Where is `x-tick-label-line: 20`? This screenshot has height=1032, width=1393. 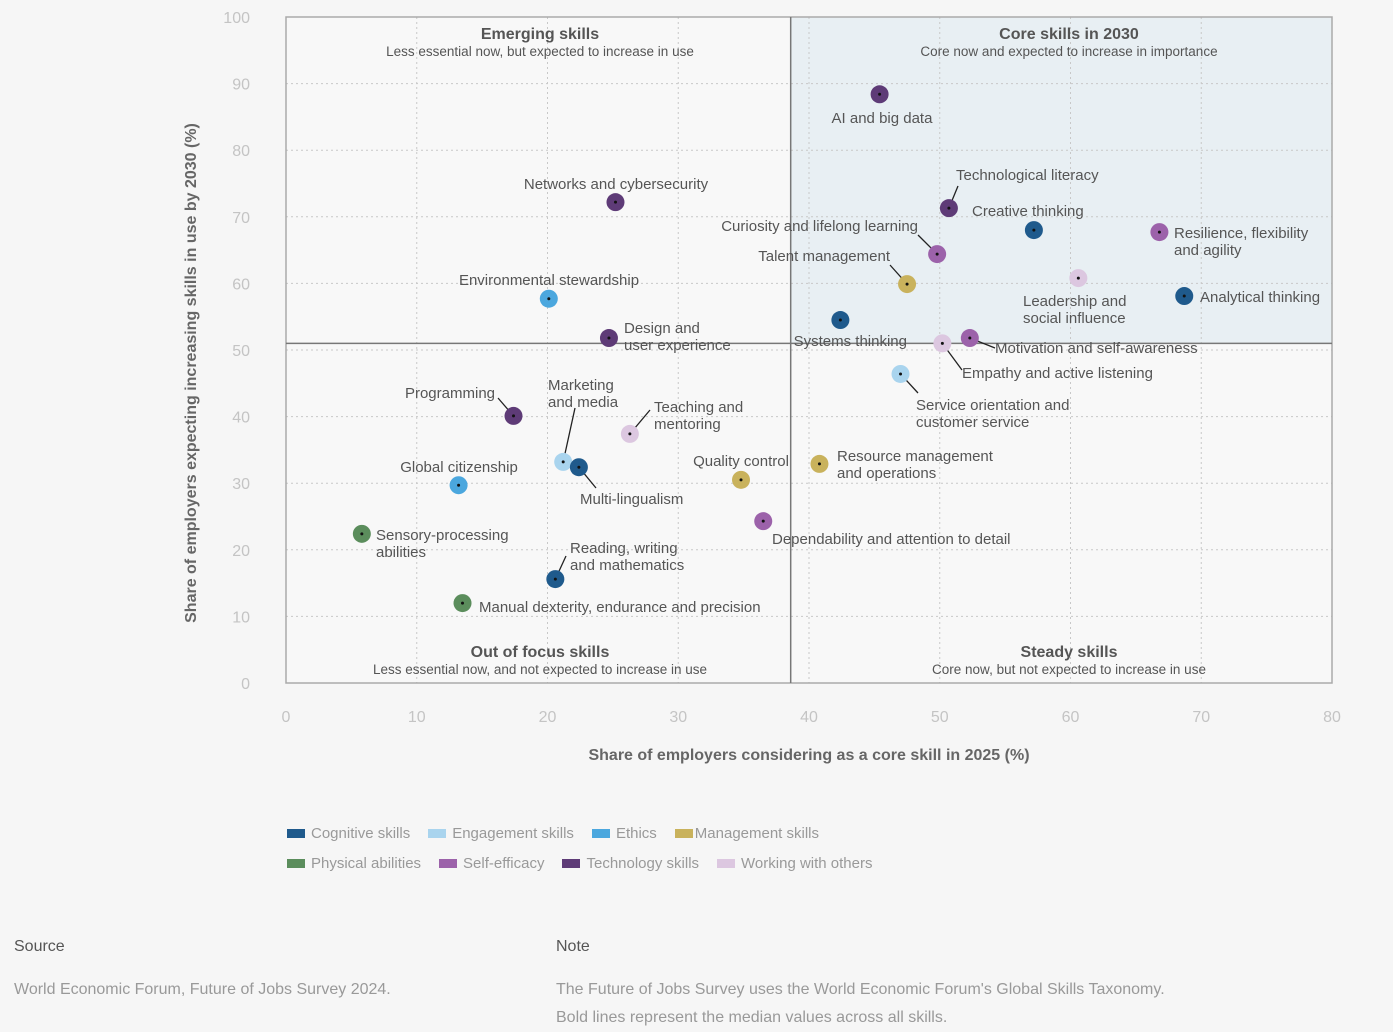
x-tick-label-line: 20 is located at coordinates (548, 717).